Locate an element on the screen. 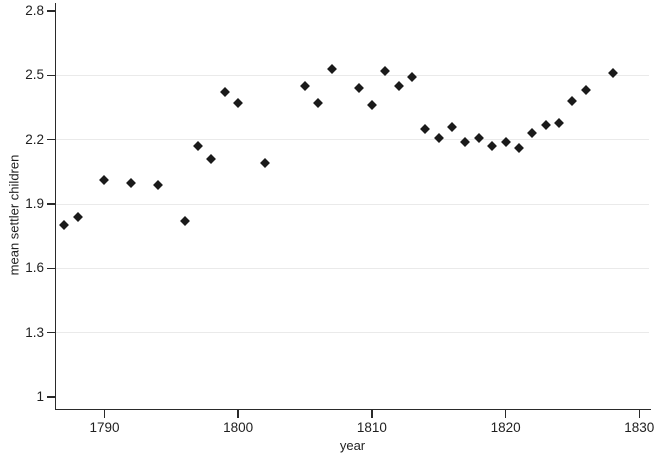 The width and height of the screenshot is (654, 455). x-tick-label: 1830 is located at coordinates (639, 427).